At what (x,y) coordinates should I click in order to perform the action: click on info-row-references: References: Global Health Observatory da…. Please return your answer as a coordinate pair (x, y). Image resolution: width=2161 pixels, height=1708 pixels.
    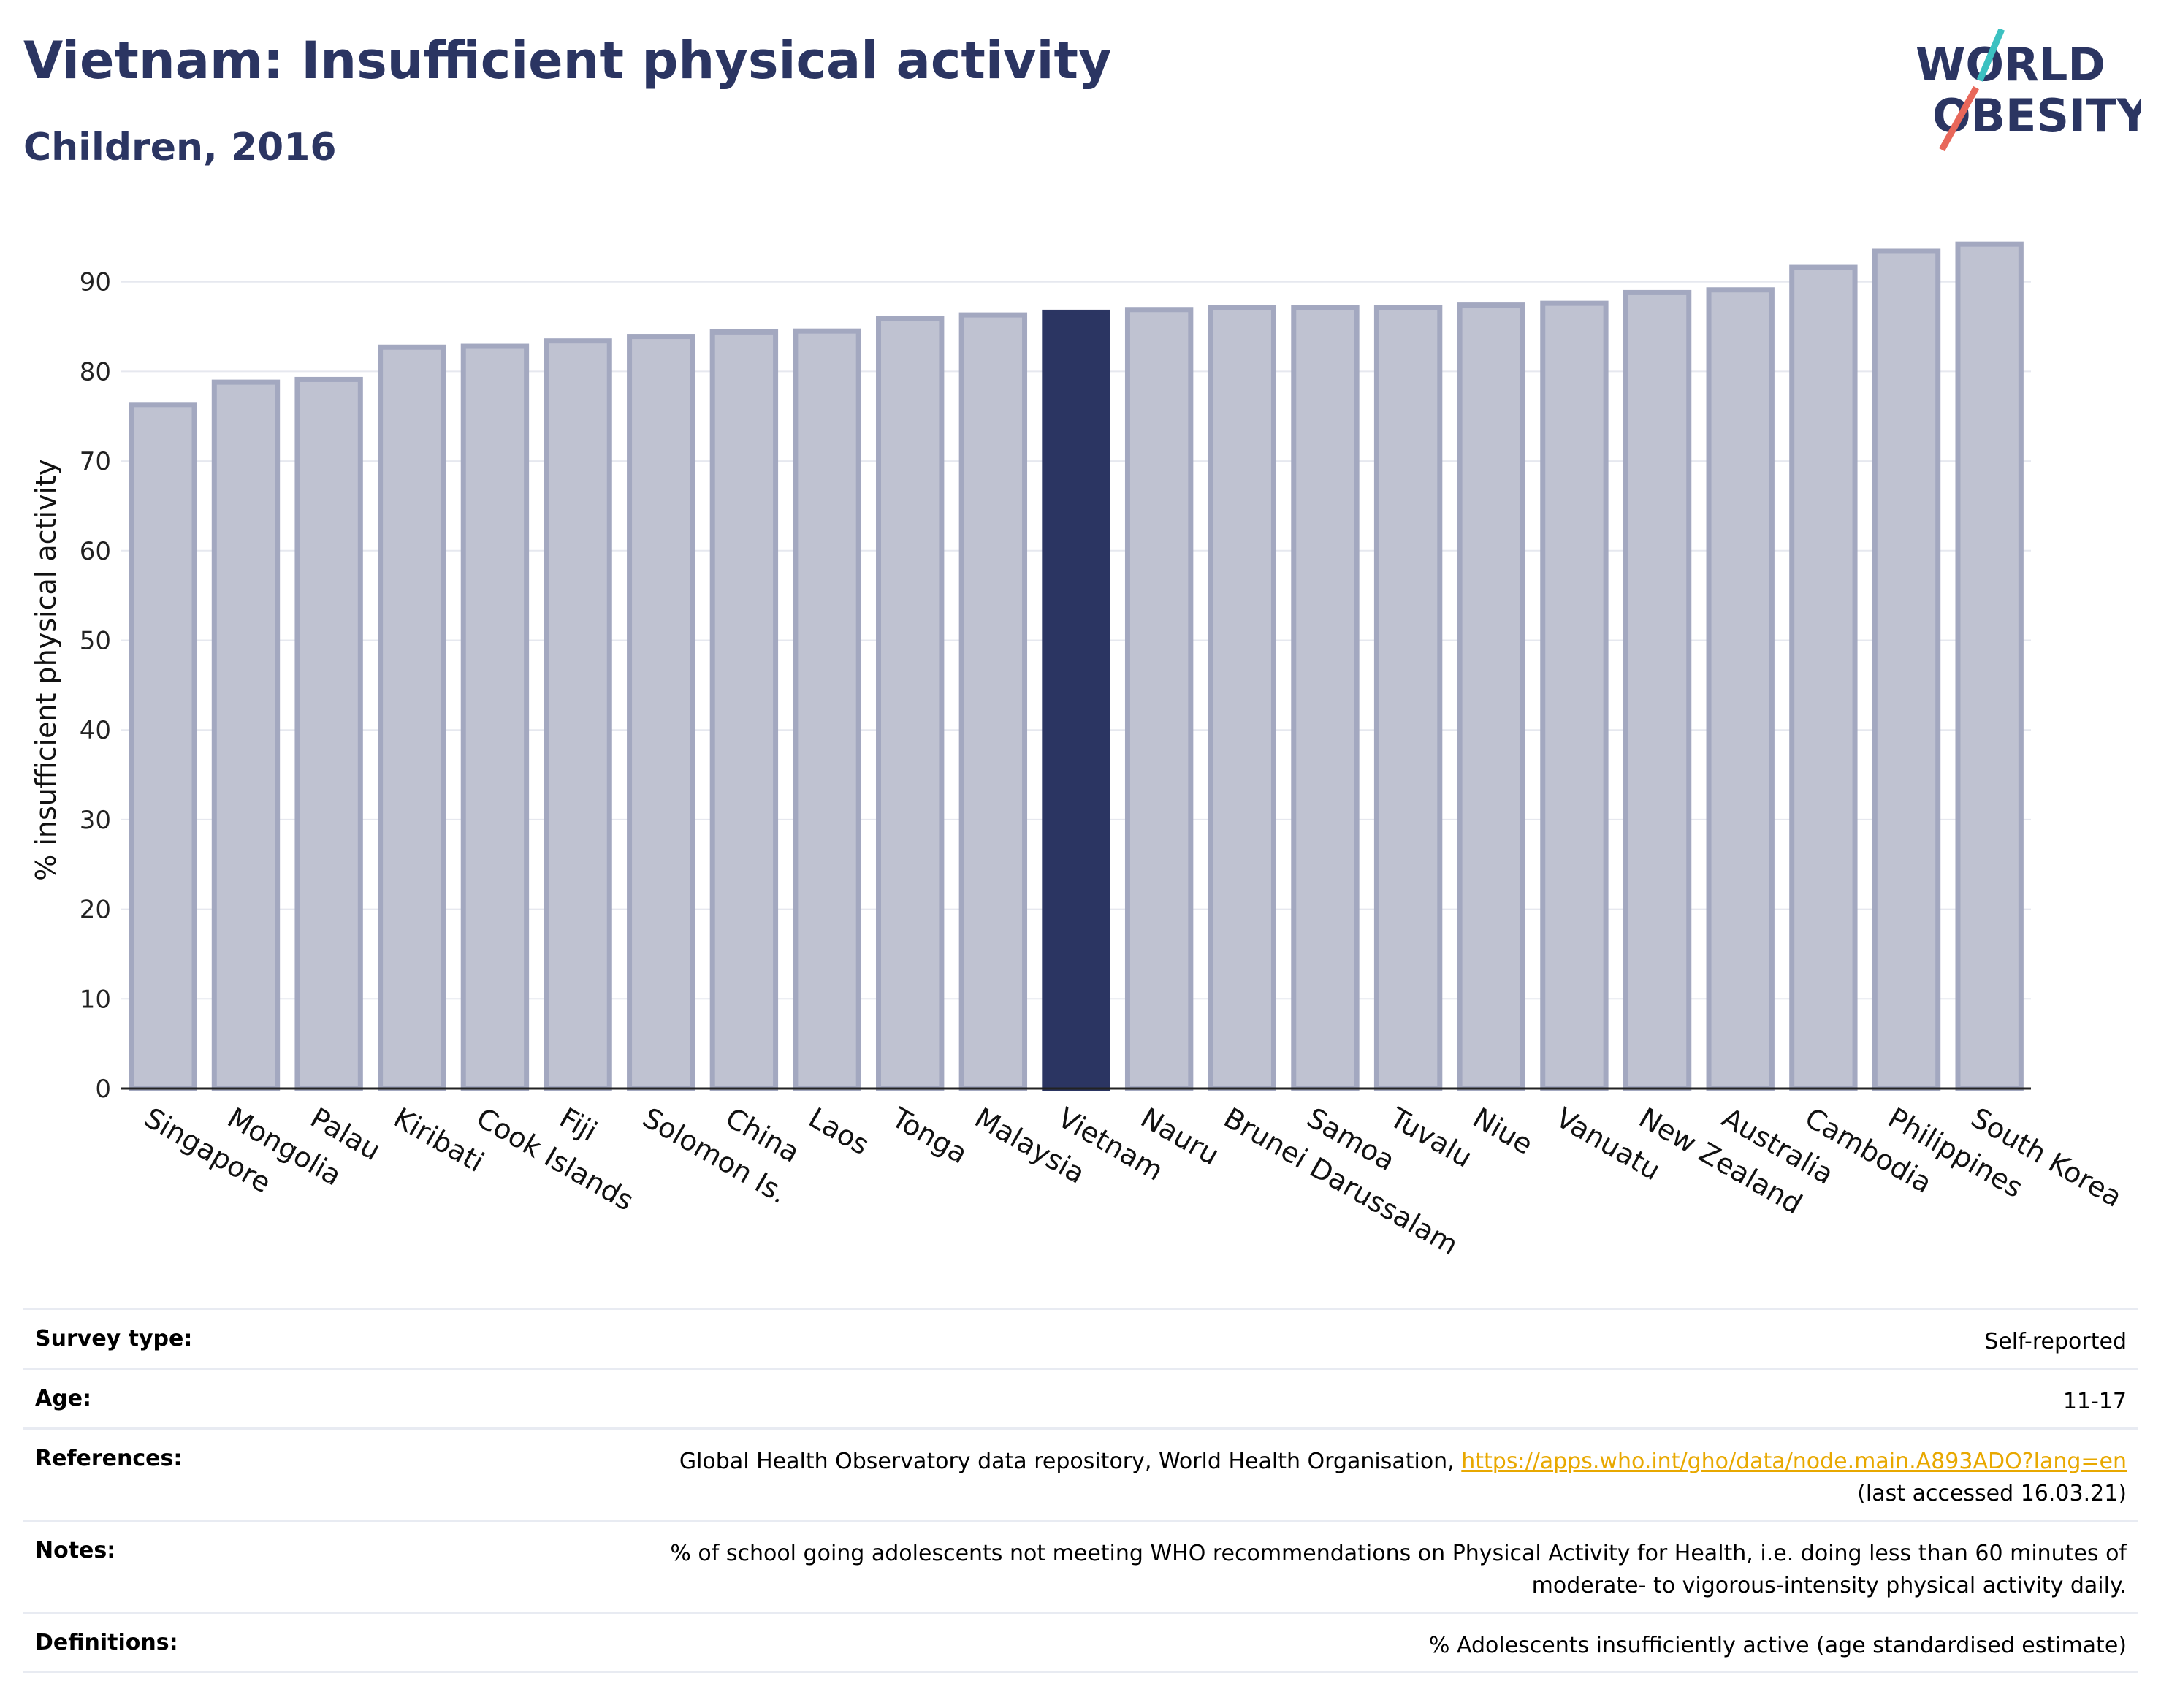
    Looking at the image, I should click on (1080, 1473).